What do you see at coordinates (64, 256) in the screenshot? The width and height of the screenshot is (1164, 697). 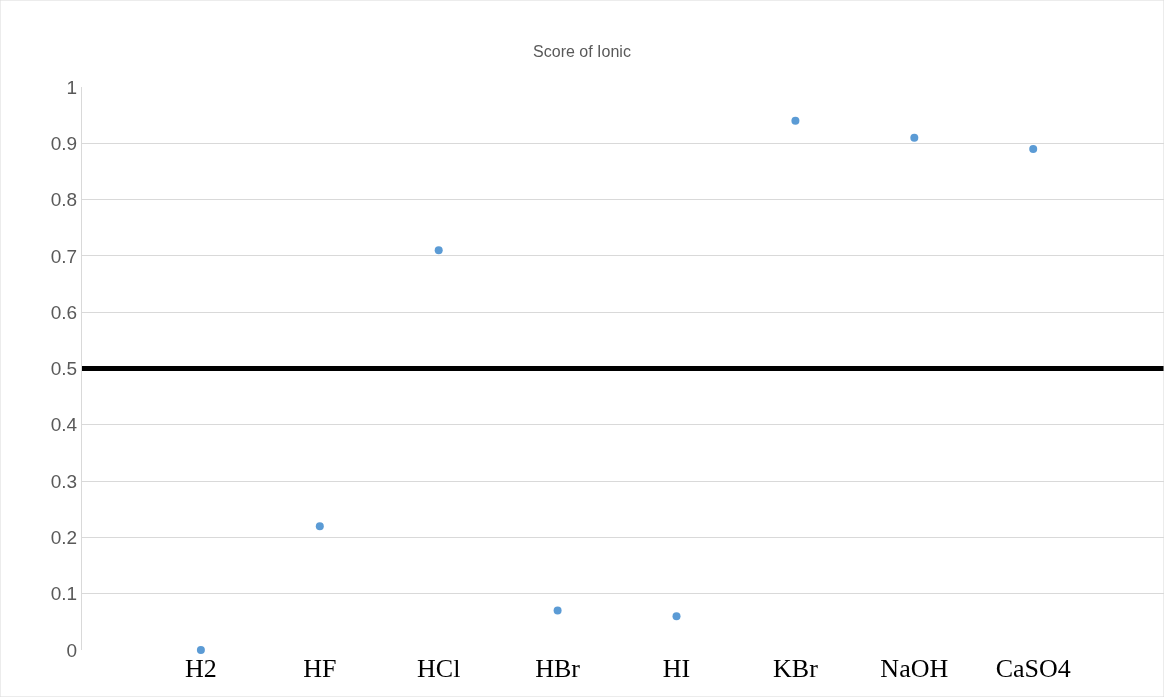 I see `y-tick-label: 0.7` at bounding box center [64, 256].